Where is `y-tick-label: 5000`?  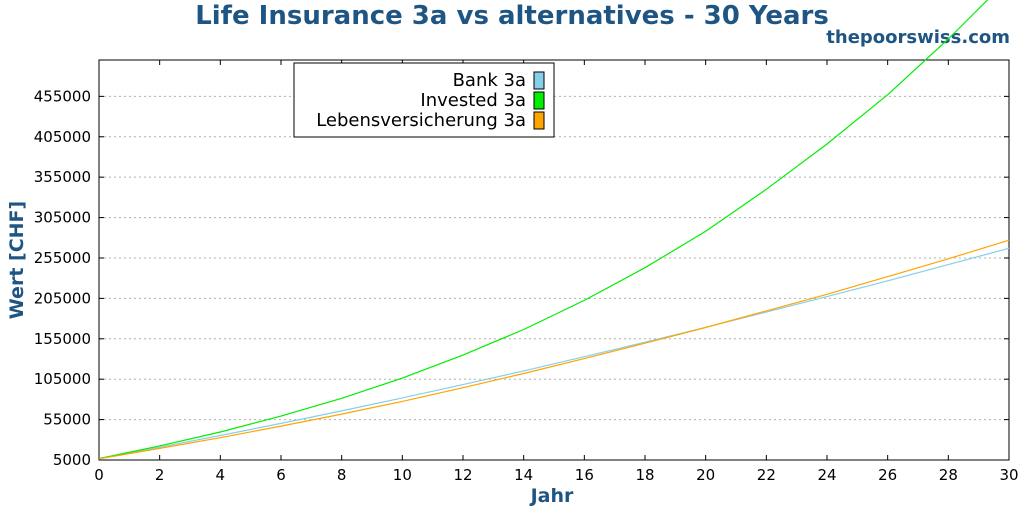 y-tick-label: 5000 is located at coordinates (72, 460).